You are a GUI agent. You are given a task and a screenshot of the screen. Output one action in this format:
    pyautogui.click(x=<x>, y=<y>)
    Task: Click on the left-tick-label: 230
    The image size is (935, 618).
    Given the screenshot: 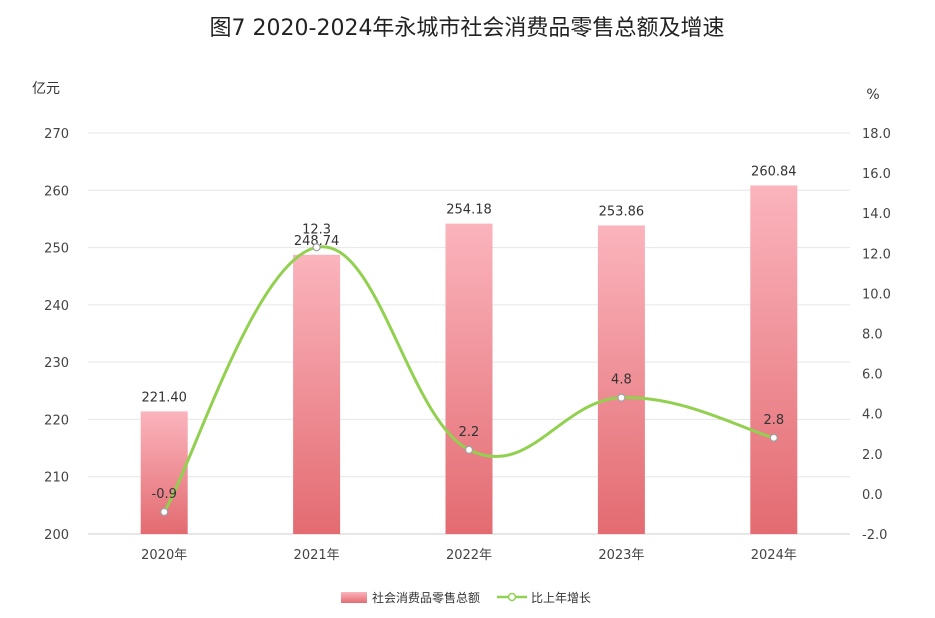 What is the action you would take?
    pyautogui.click(x=56, y=363)
    